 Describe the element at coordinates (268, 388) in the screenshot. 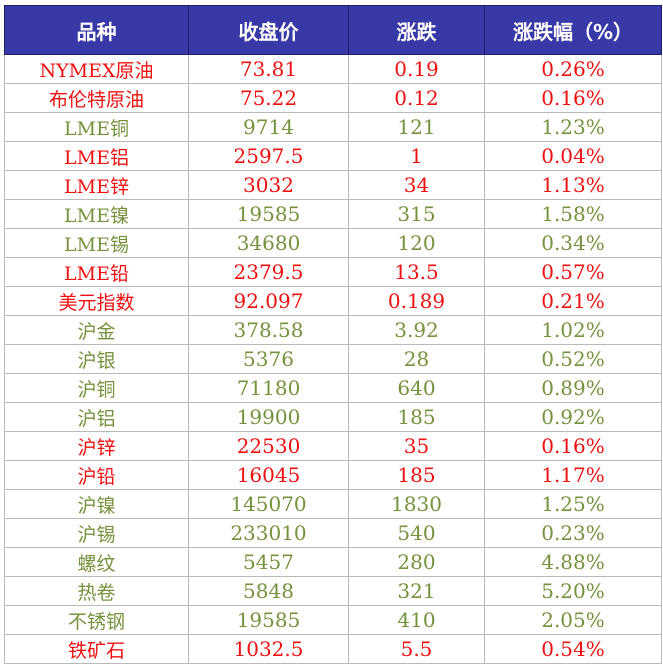

I see `close-price-cell: 71180` at that location.